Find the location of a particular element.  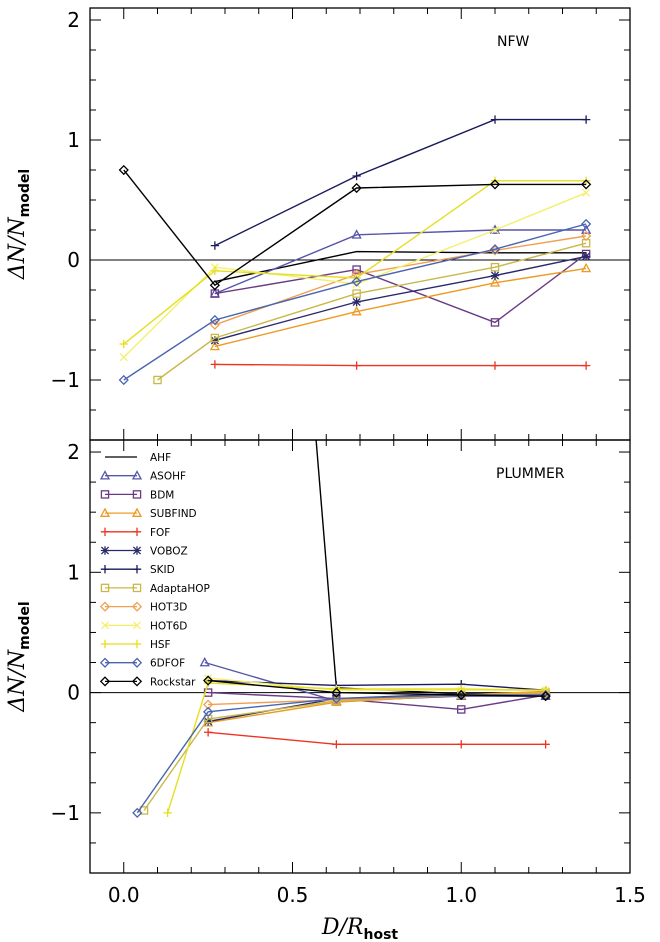

legend-item-ahf: AHF is located at coordinates (138, 458).